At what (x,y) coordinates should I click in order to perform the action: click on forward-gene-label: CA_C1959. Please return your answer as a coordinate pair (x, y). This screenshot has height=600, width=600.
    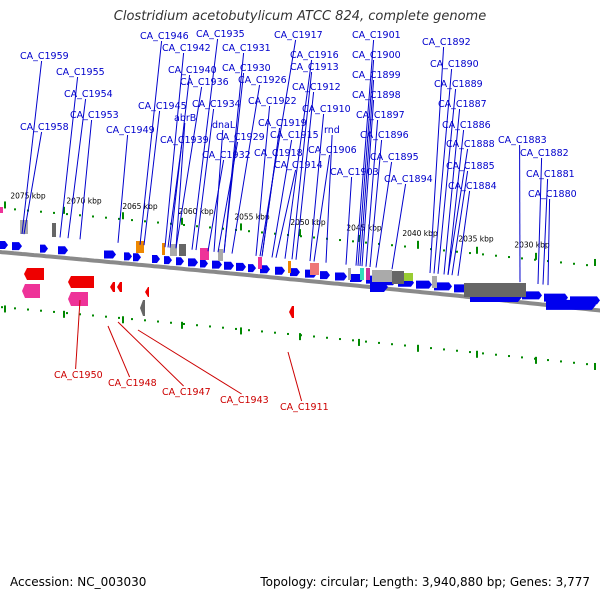
    Looking at the image, I should click on (44, 56).